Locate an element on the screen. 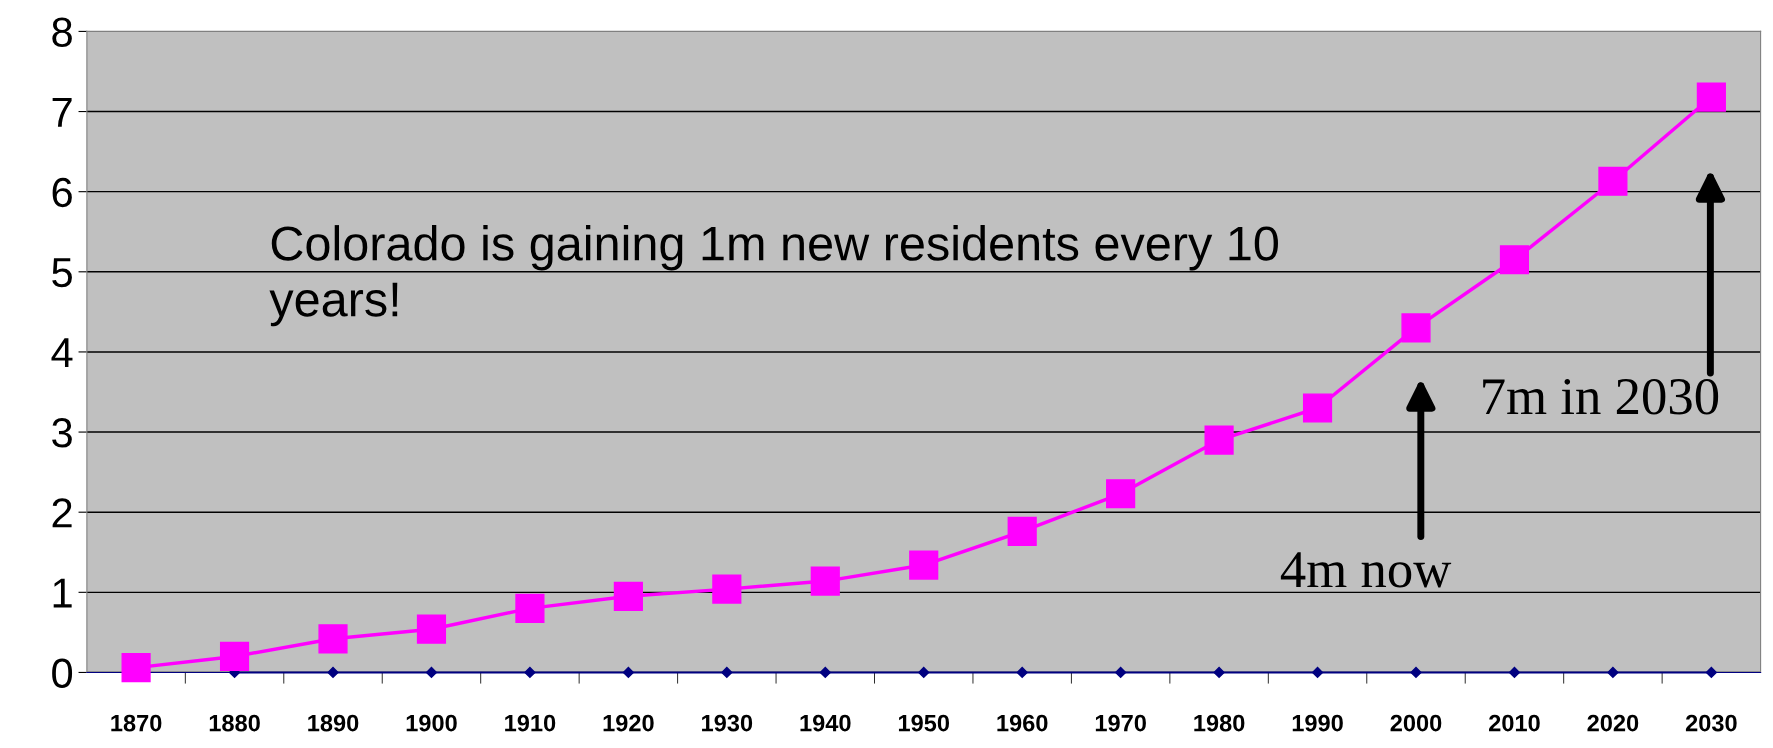 This screenshot has height=748, width=1773. x-tick-label: 1900 is located at coordinates (431, 723).